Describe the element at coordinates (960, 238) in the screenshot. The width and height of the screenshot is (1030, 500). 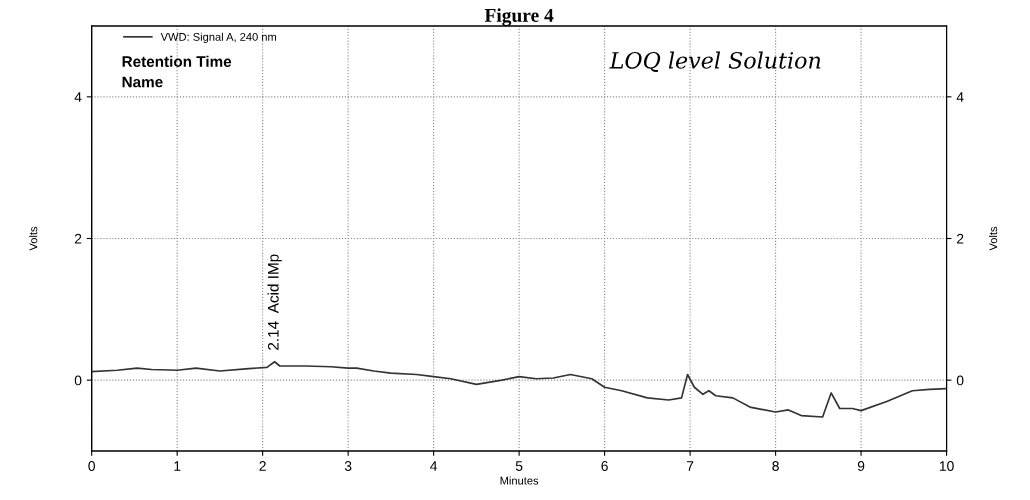
I see `y2-tick-label: 2` at that location.